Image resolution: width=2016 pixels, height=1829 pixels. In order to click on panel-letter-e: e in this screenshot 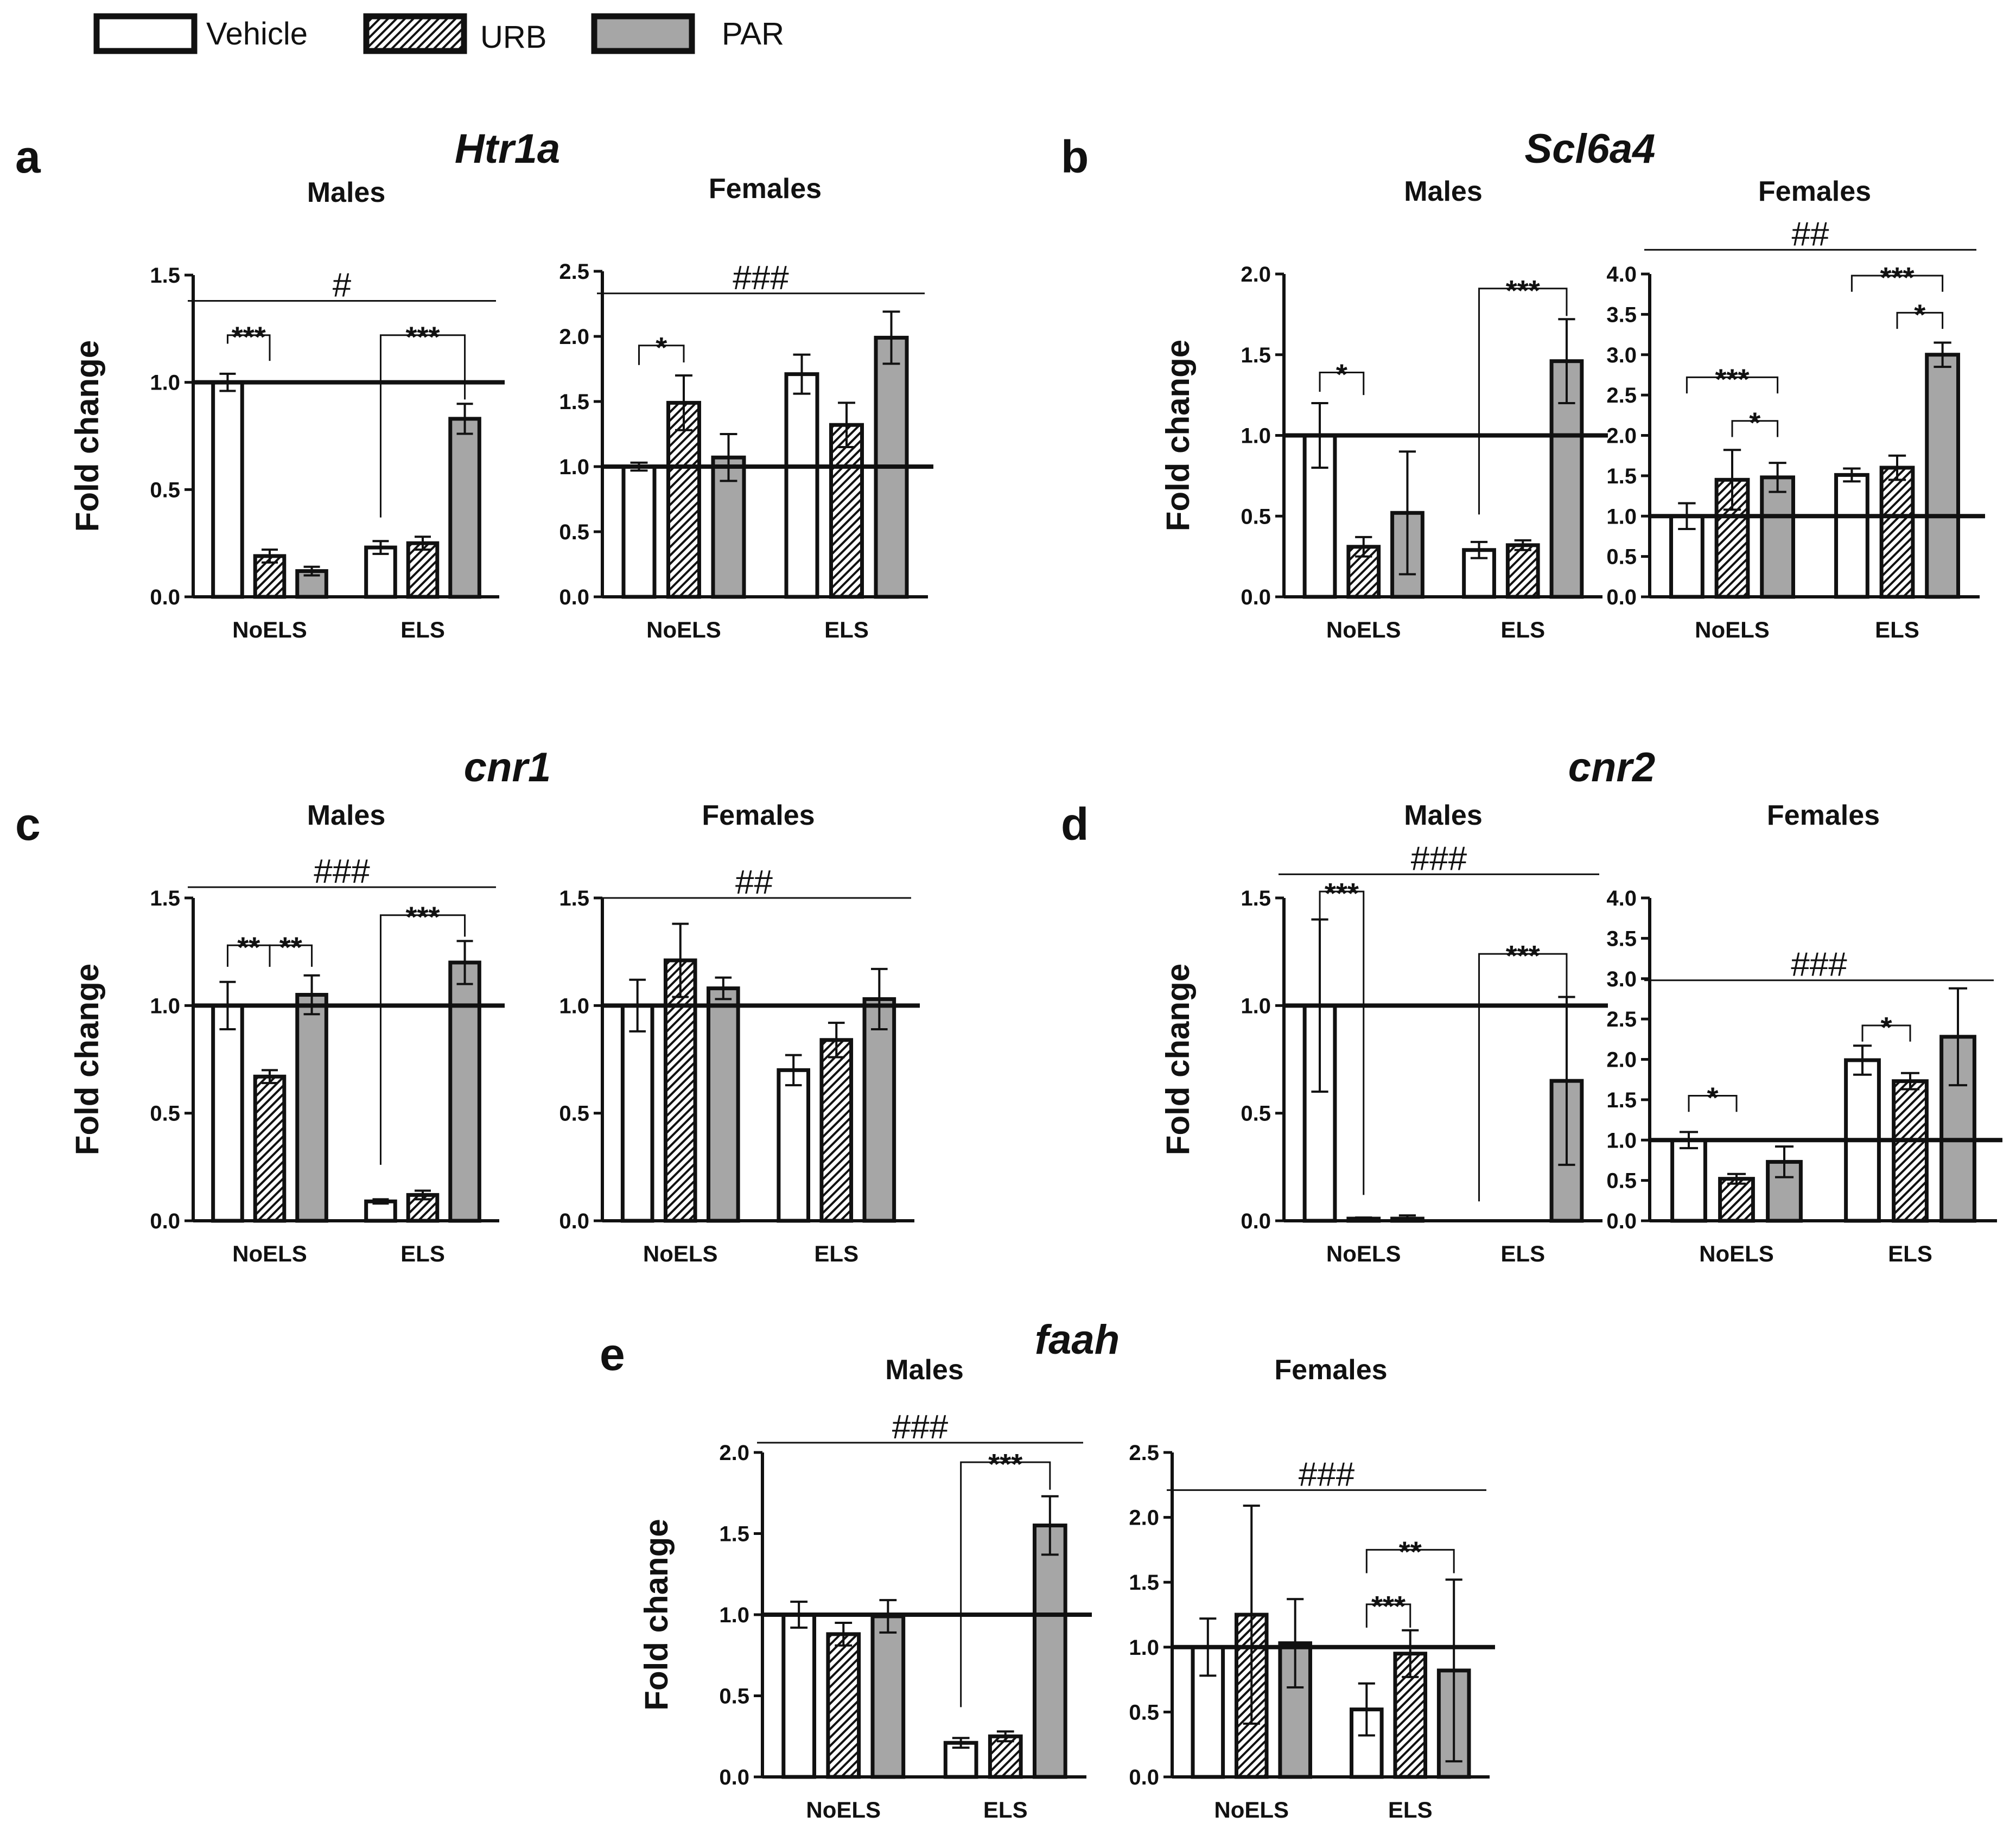, I will do `click(612, 1354)`.